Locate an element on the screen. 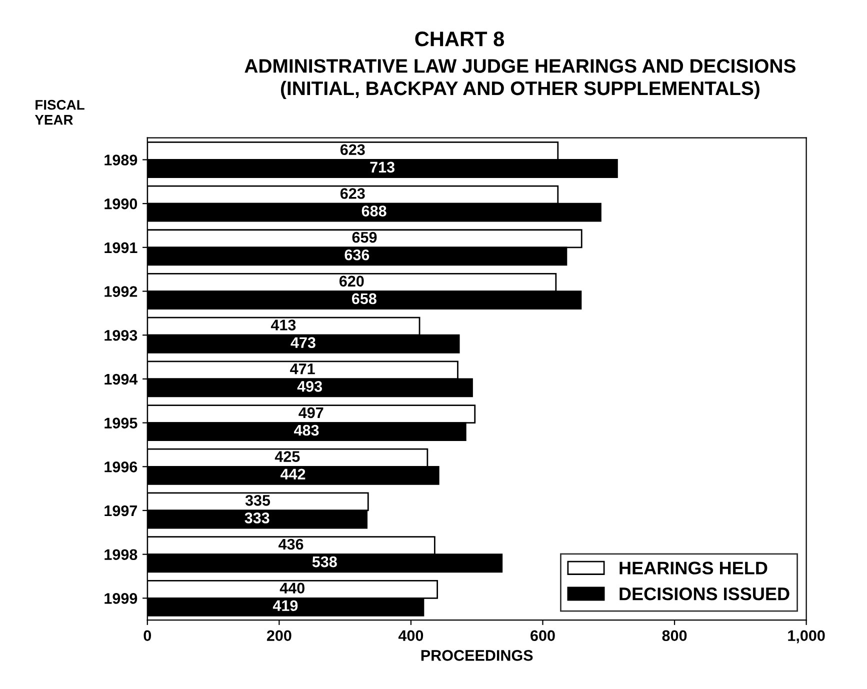 This screenshot has height=689, width=867. data-label: 483 is located at coordinates (306, 430).